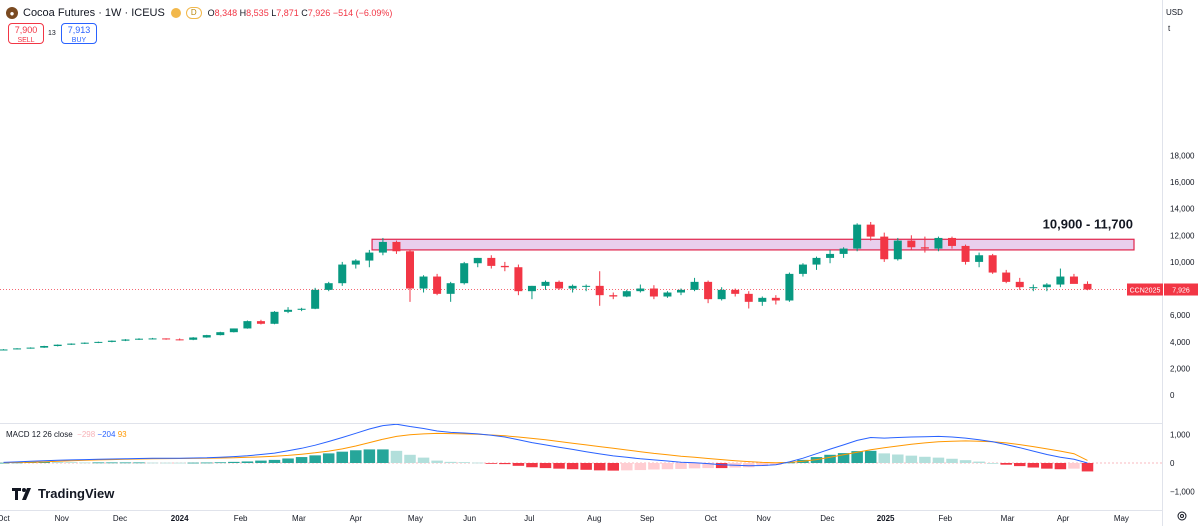 The width and height of the screenshot is (1200, 526). What do you see at coordinates (122, 434) in the screenshot?
I see `macd-signal-value: 93` at bounding box center [122, 434].